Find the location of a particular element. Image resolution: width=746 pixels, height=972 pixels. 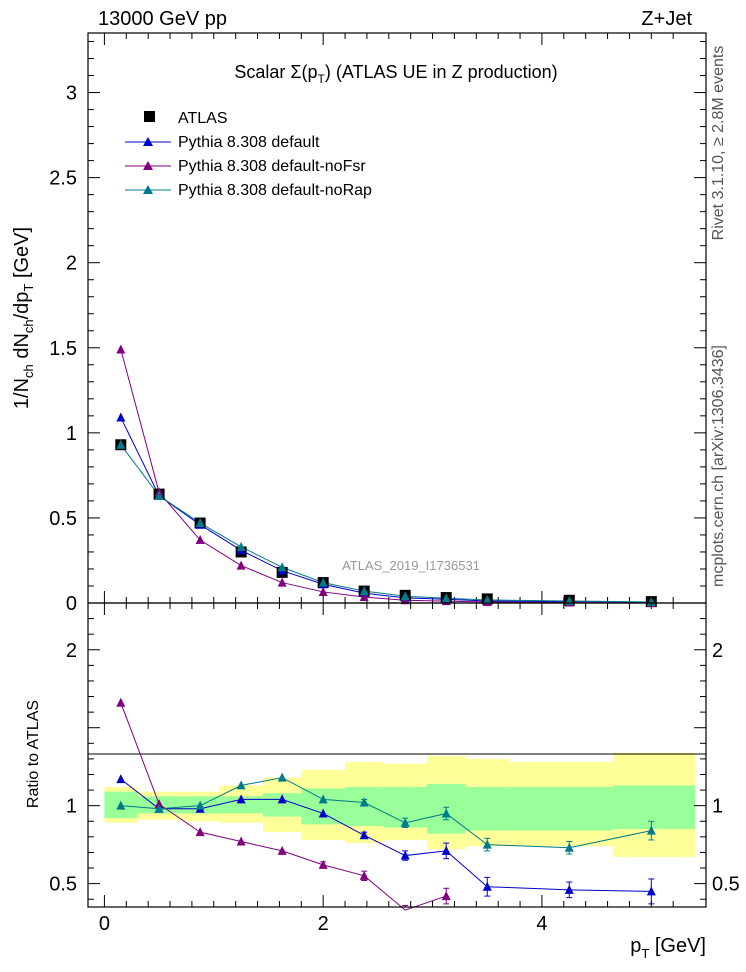

process-label: Z+Jet is located at coordinates (666, 19).